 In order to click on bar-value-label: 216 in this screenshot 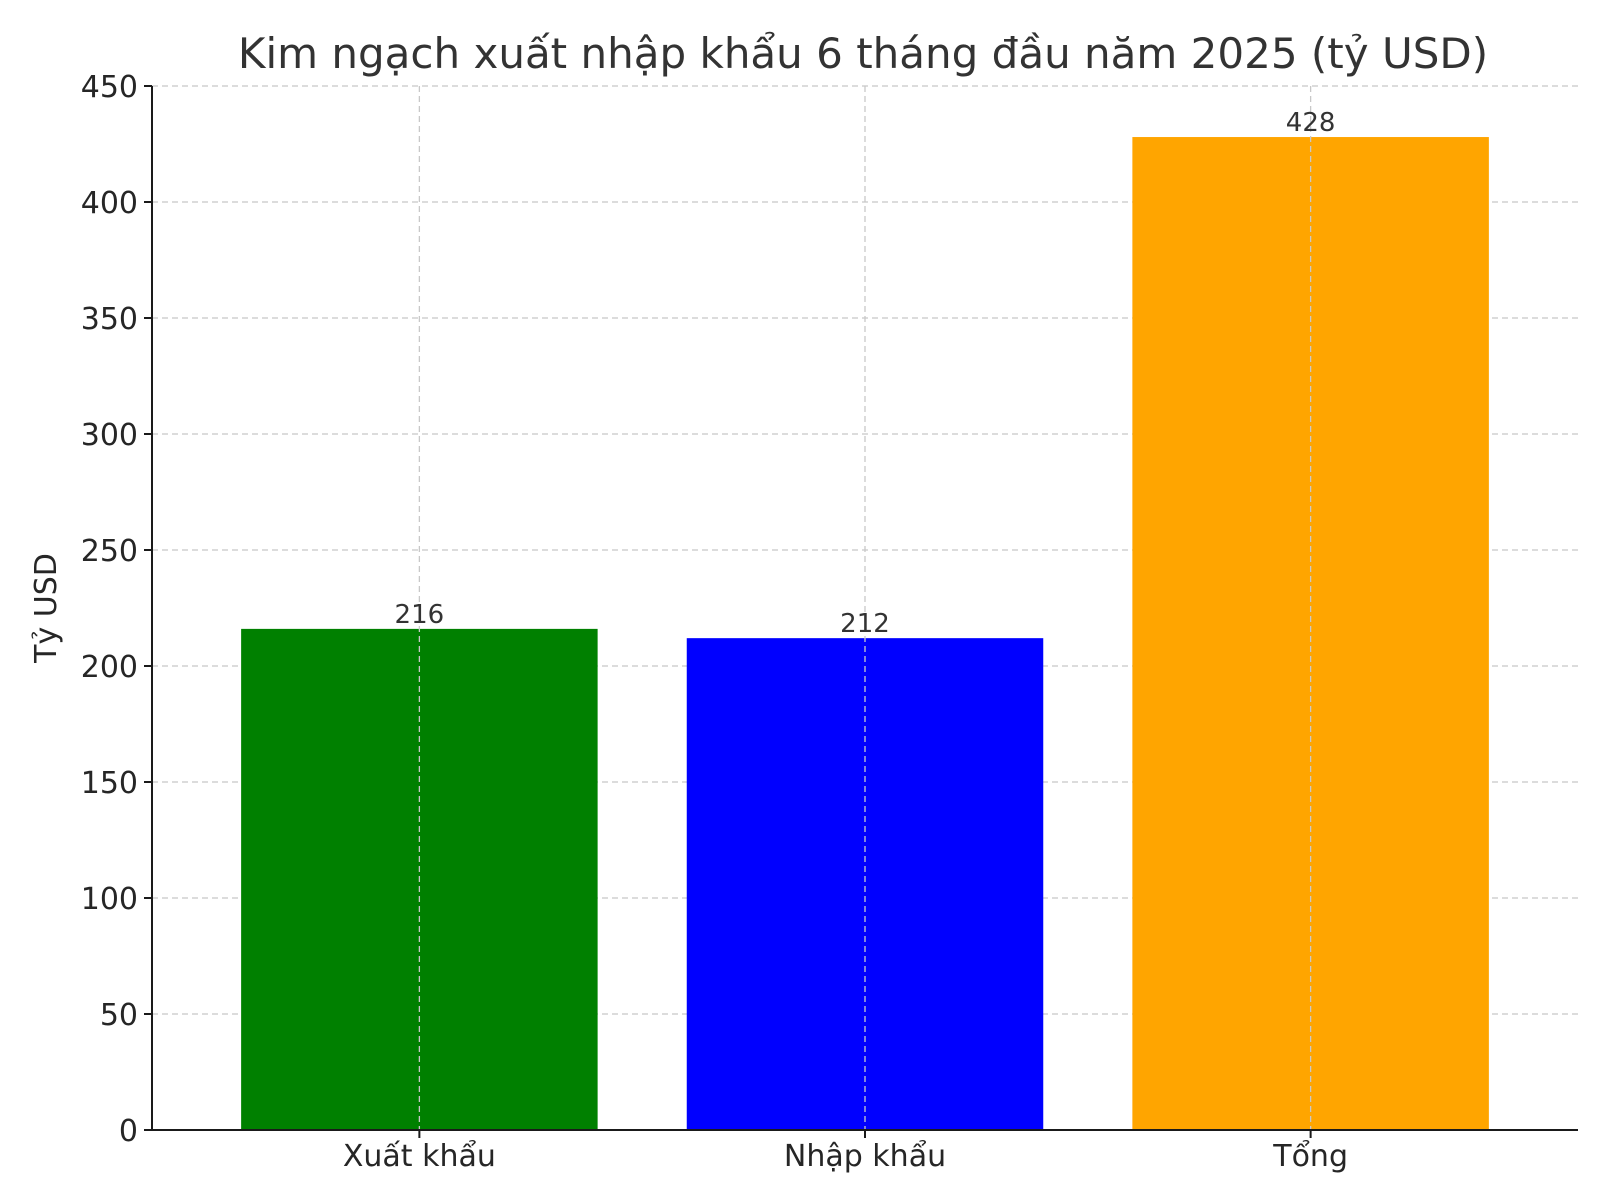, I will do `click(420, 615)`.